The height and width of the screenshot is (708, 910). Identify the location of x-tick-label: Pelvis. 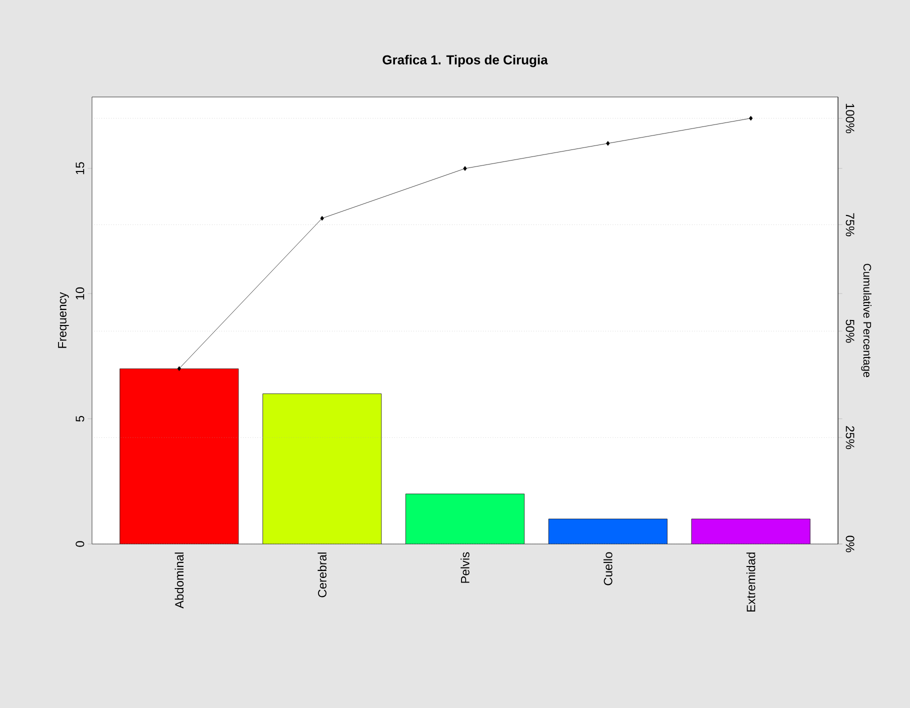
(465, 567).